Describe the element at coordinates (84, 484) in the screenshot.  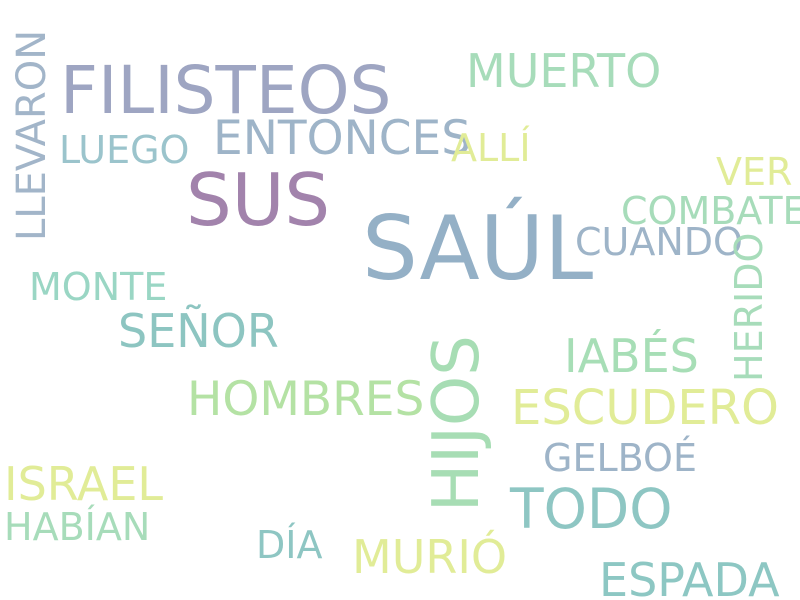
I see `word-israel: ISRAEL` at that location.